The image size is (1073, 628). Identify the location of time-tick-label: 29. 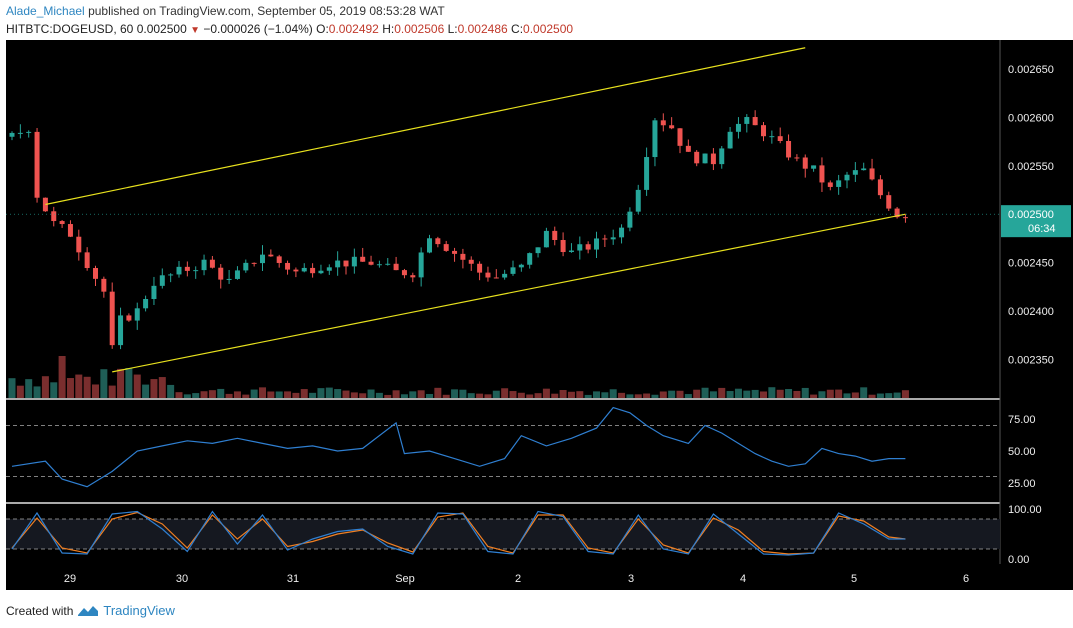
(70, 579).